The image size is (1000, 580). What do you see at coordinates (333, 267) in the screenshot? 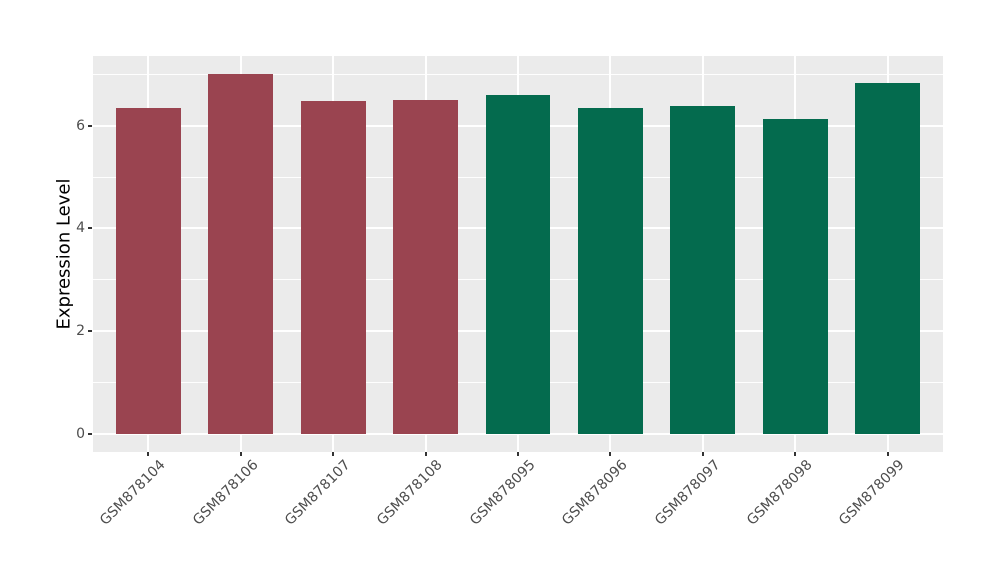
I see `bar-GSM878107` at bounding box center [333, 267].